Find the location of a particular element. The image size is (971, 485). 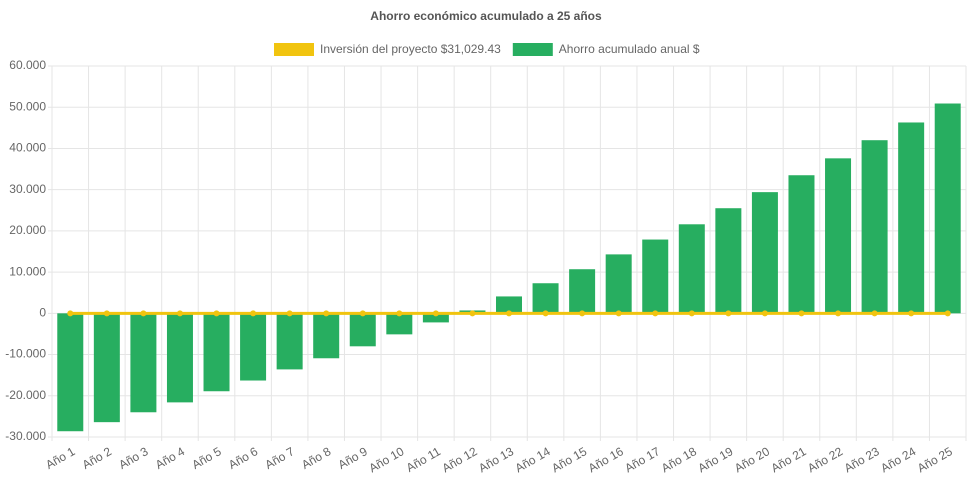

x-tick-label: Año 17 is located at coordinates (642, 459).